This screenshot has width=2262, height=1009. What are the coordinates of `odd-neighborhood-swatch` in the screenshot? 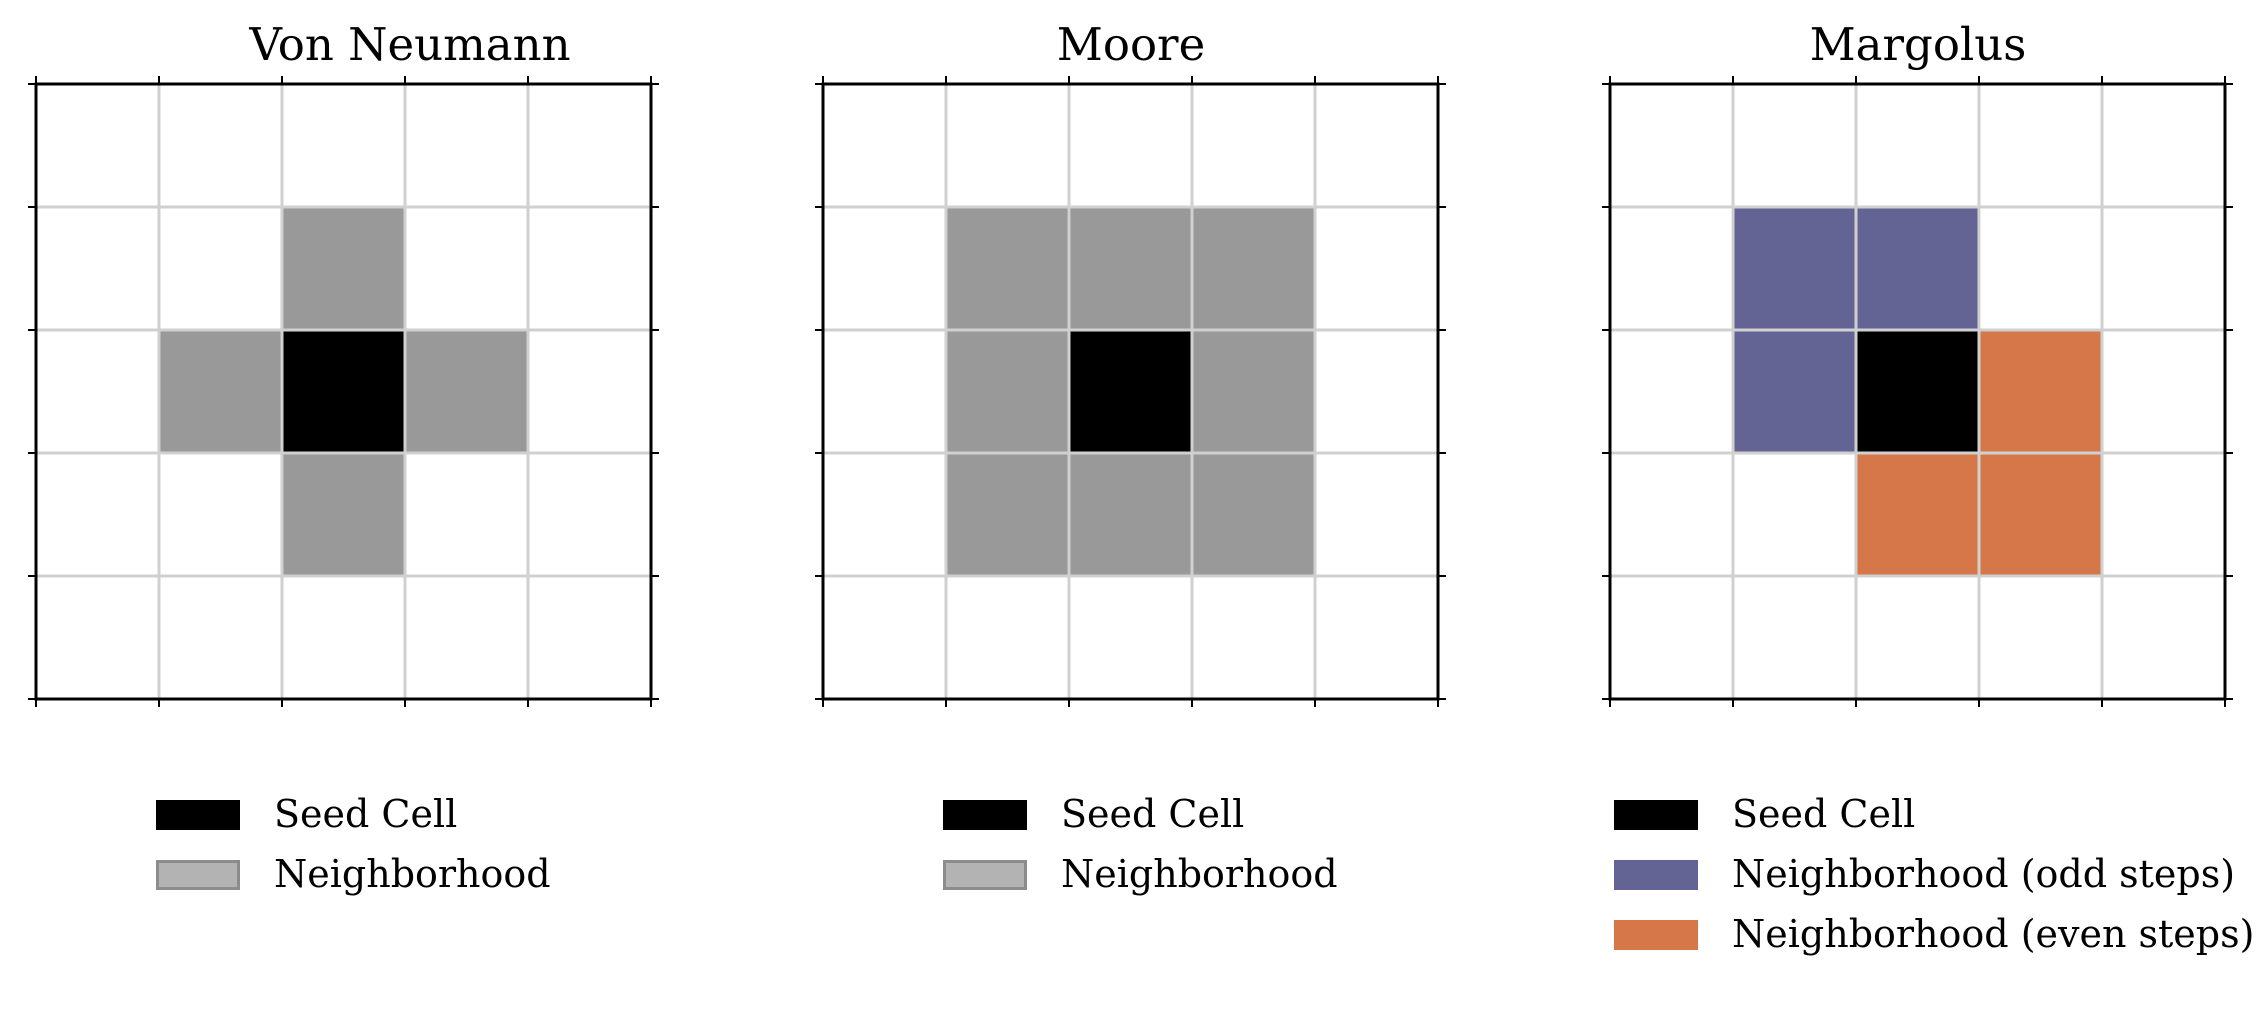 It's located at (1656, 875).